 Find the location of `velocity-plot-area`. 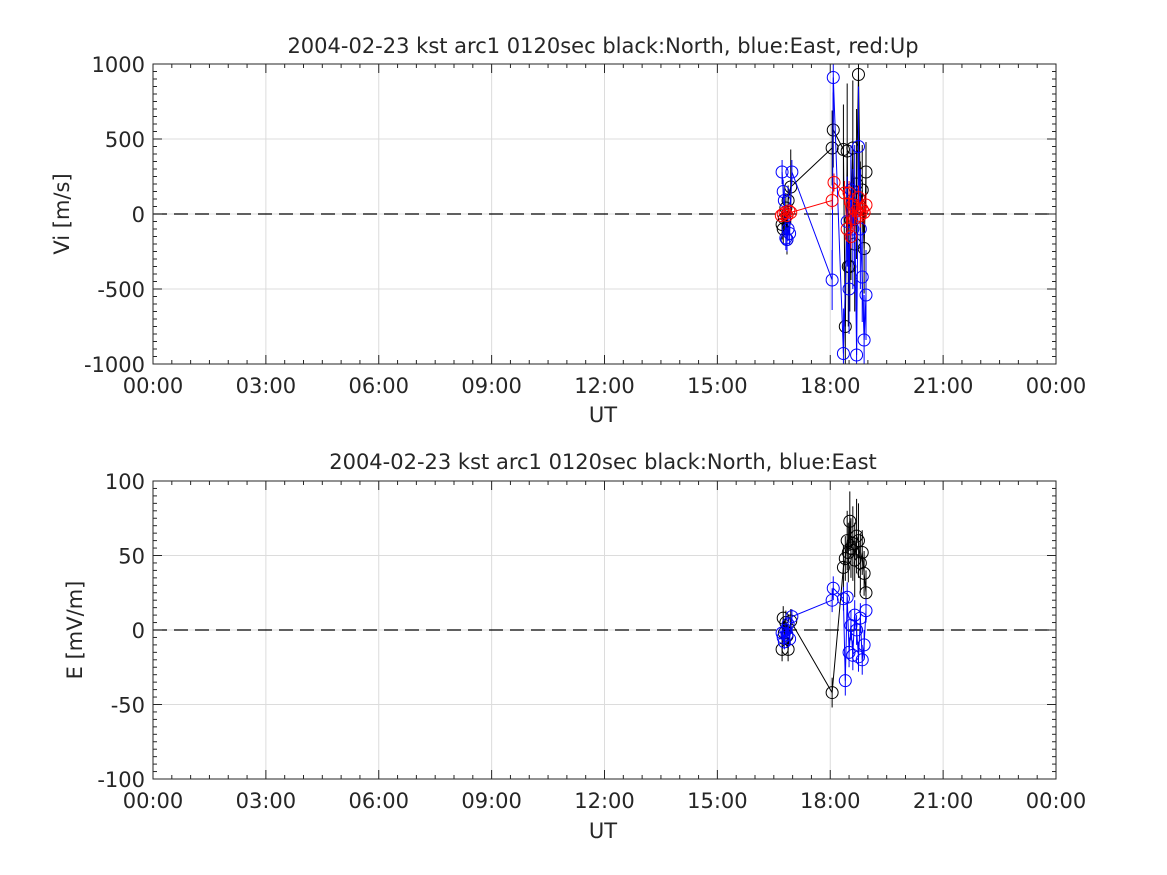

velocity-plot-area is located at coordinates (823, 214).